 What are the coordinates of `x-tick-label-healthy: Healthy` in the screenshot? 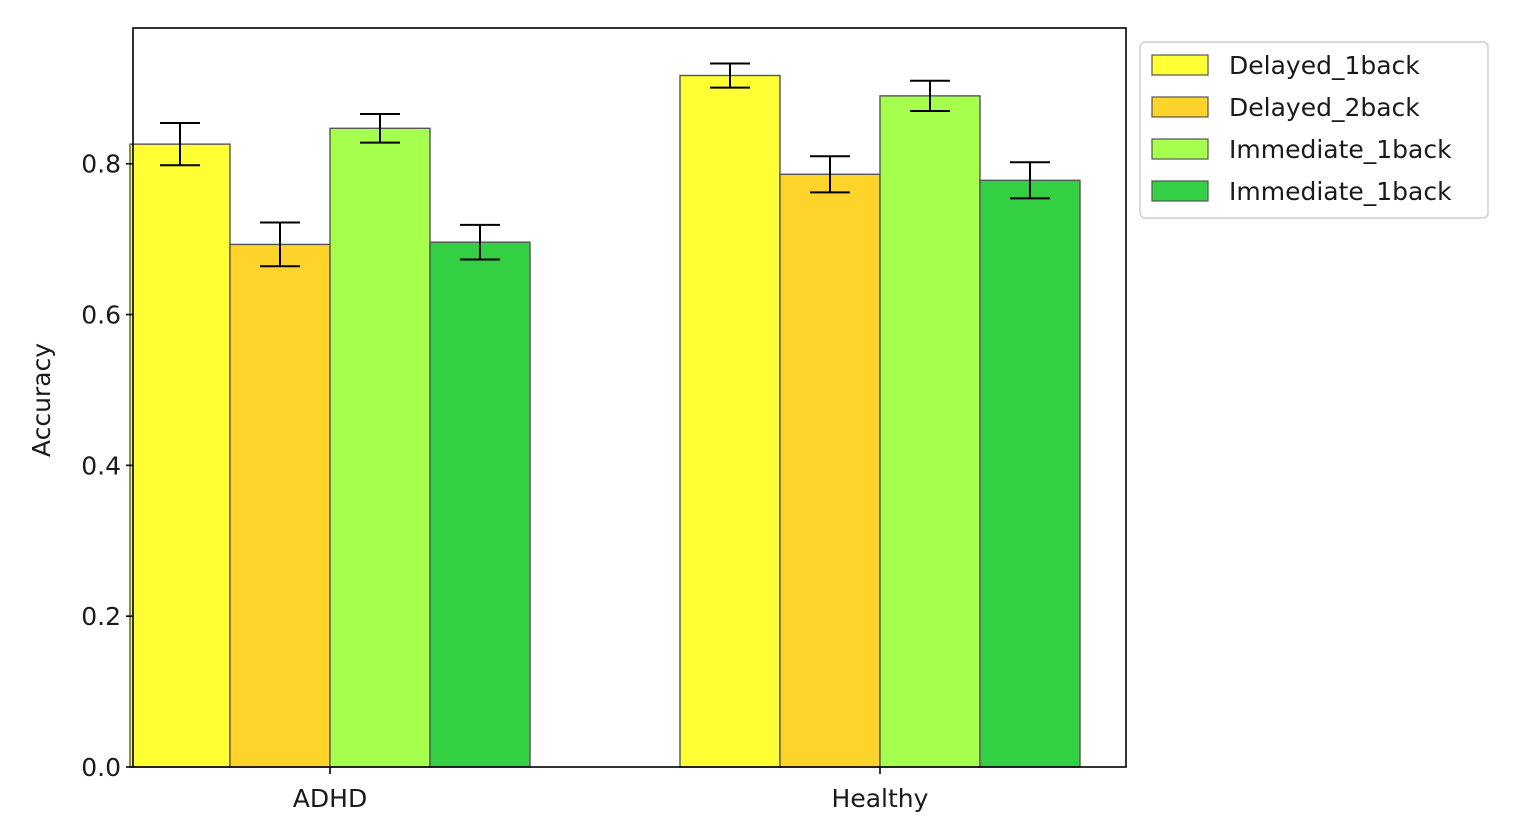 It's located at (880, 798).